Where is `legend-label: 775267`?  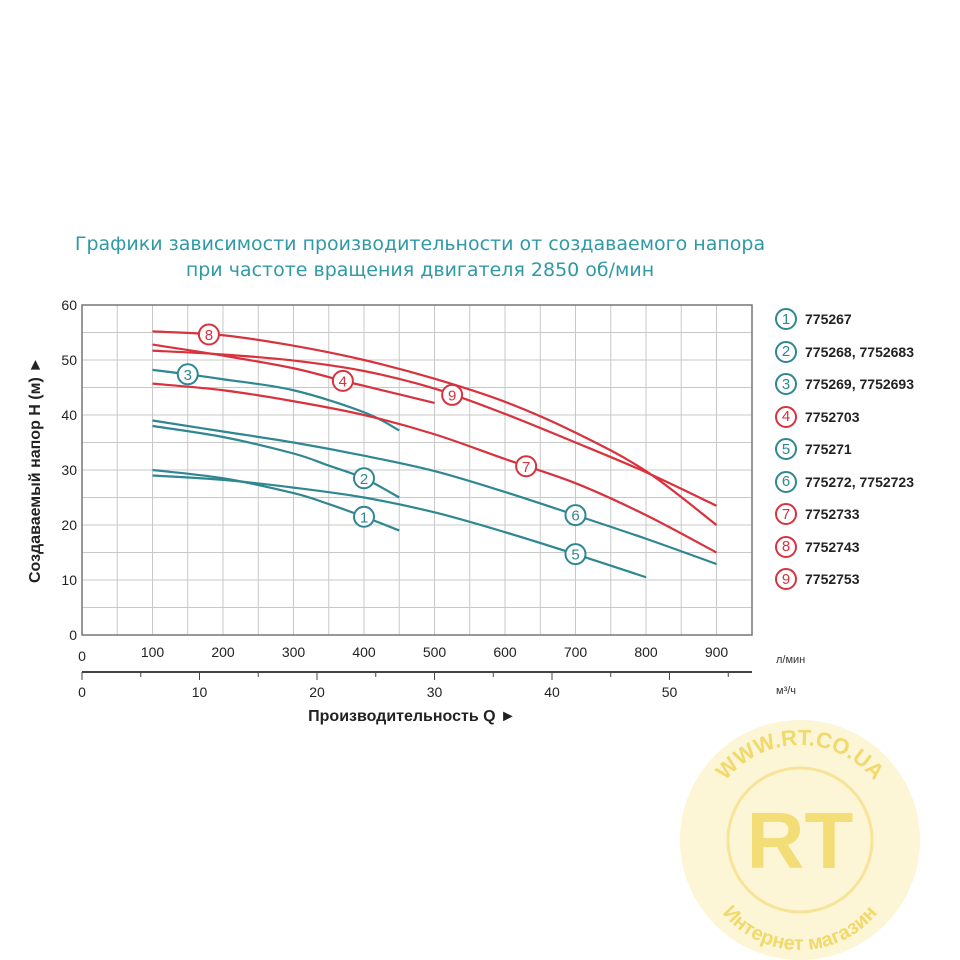
legend-label: 775267 is located at coordinates (828, 319).